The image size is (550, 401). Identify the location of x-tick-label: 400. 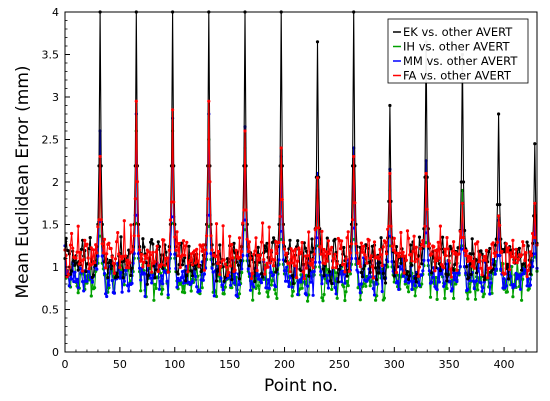
(504, 364).